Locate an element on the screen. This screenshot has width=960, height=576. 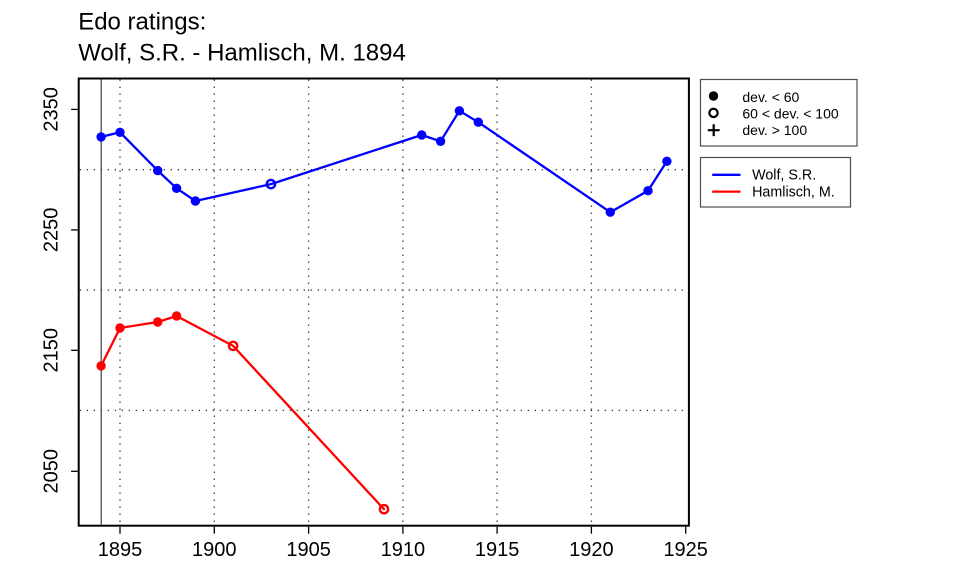
svg-text: Hamlisch, M. is located at coordinates (793, 193).